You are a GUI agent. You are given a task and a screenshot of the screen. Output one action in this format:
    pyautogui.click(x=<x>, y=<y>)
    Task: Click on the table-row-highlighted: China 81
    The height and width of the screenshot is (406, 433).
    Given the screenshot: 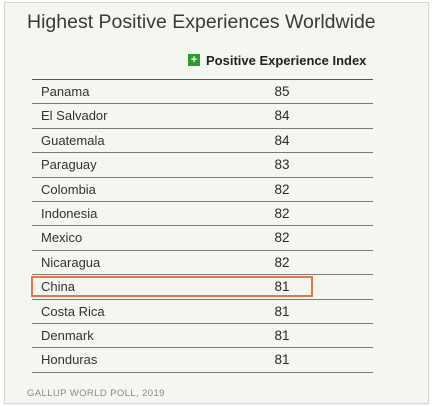 What is the action you would take?
    pyautogui.click(x=202, y=287)
    